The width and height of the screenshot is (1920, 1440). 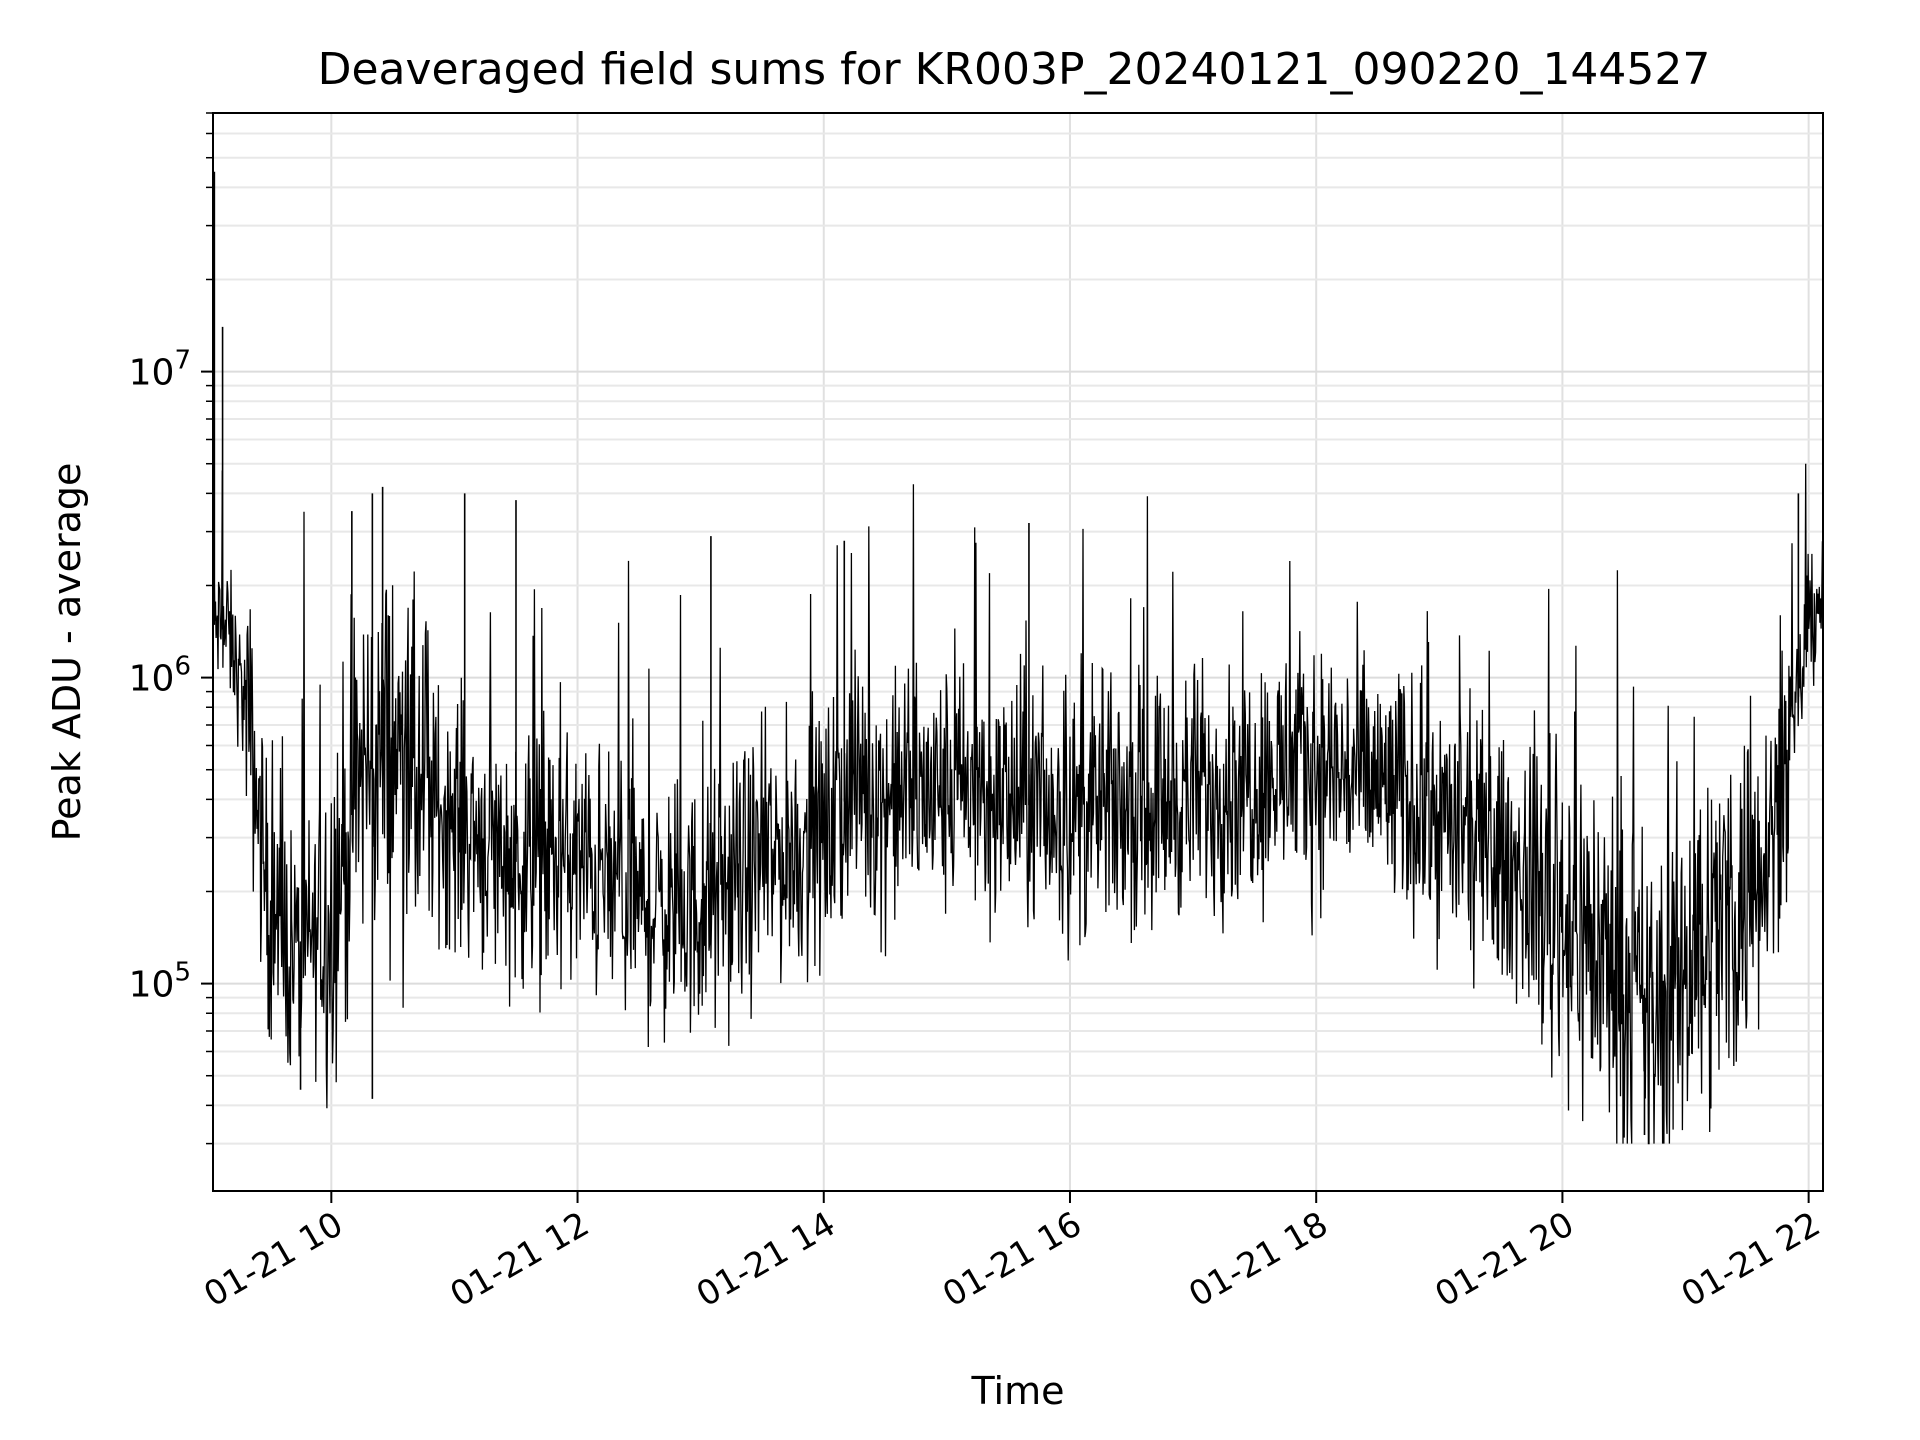 I want to click on y-tick-label: 10⁷, so click(x=160, y=370).